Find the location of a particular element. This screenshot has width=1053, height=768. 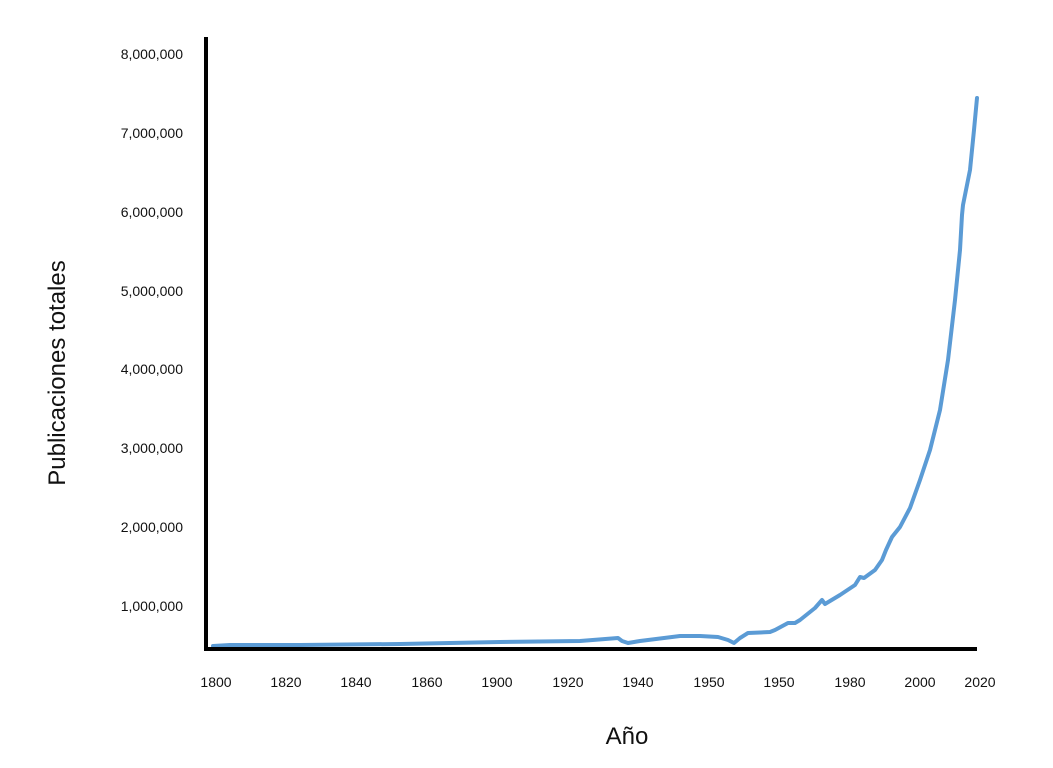

y-tick-label: 6,000,000 is located at coordinates (151, 212).